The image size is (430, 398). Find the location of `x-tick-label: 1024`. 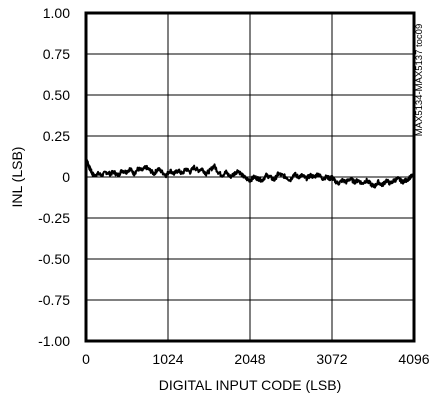

x-tick-label: 1024 is located at coordinates (167, 359).